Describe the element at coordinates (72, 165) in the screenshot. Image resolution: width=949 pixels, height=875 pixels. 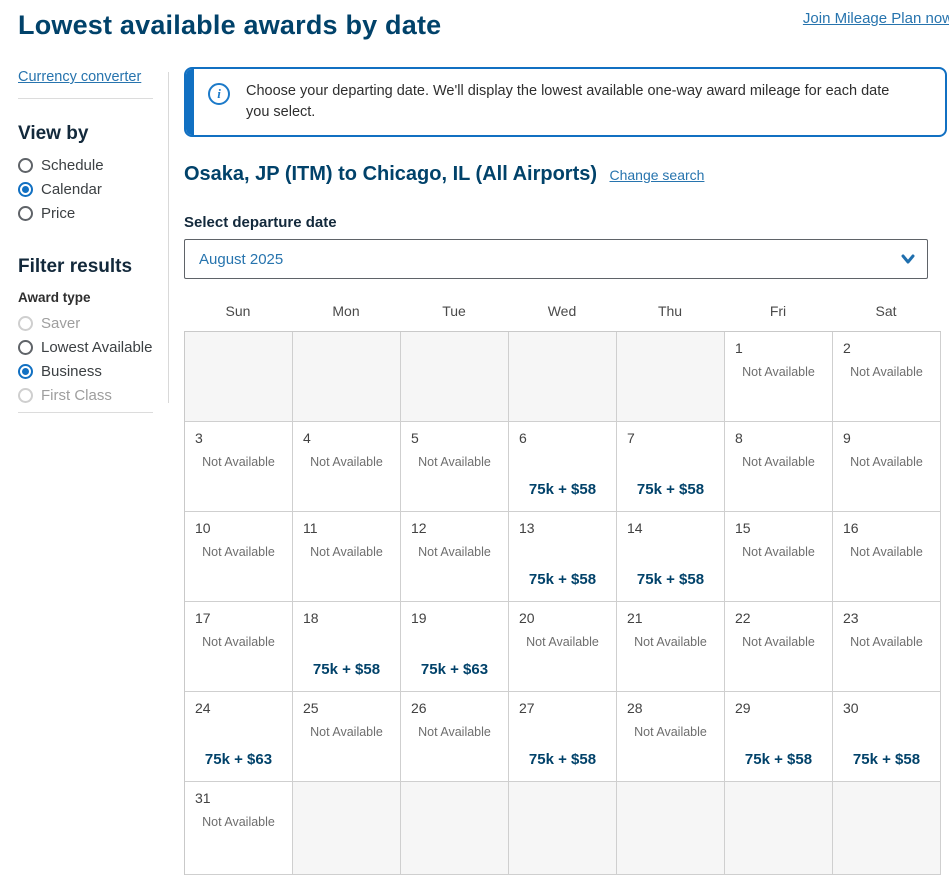
I see `radio-label: Schedule` at that location.